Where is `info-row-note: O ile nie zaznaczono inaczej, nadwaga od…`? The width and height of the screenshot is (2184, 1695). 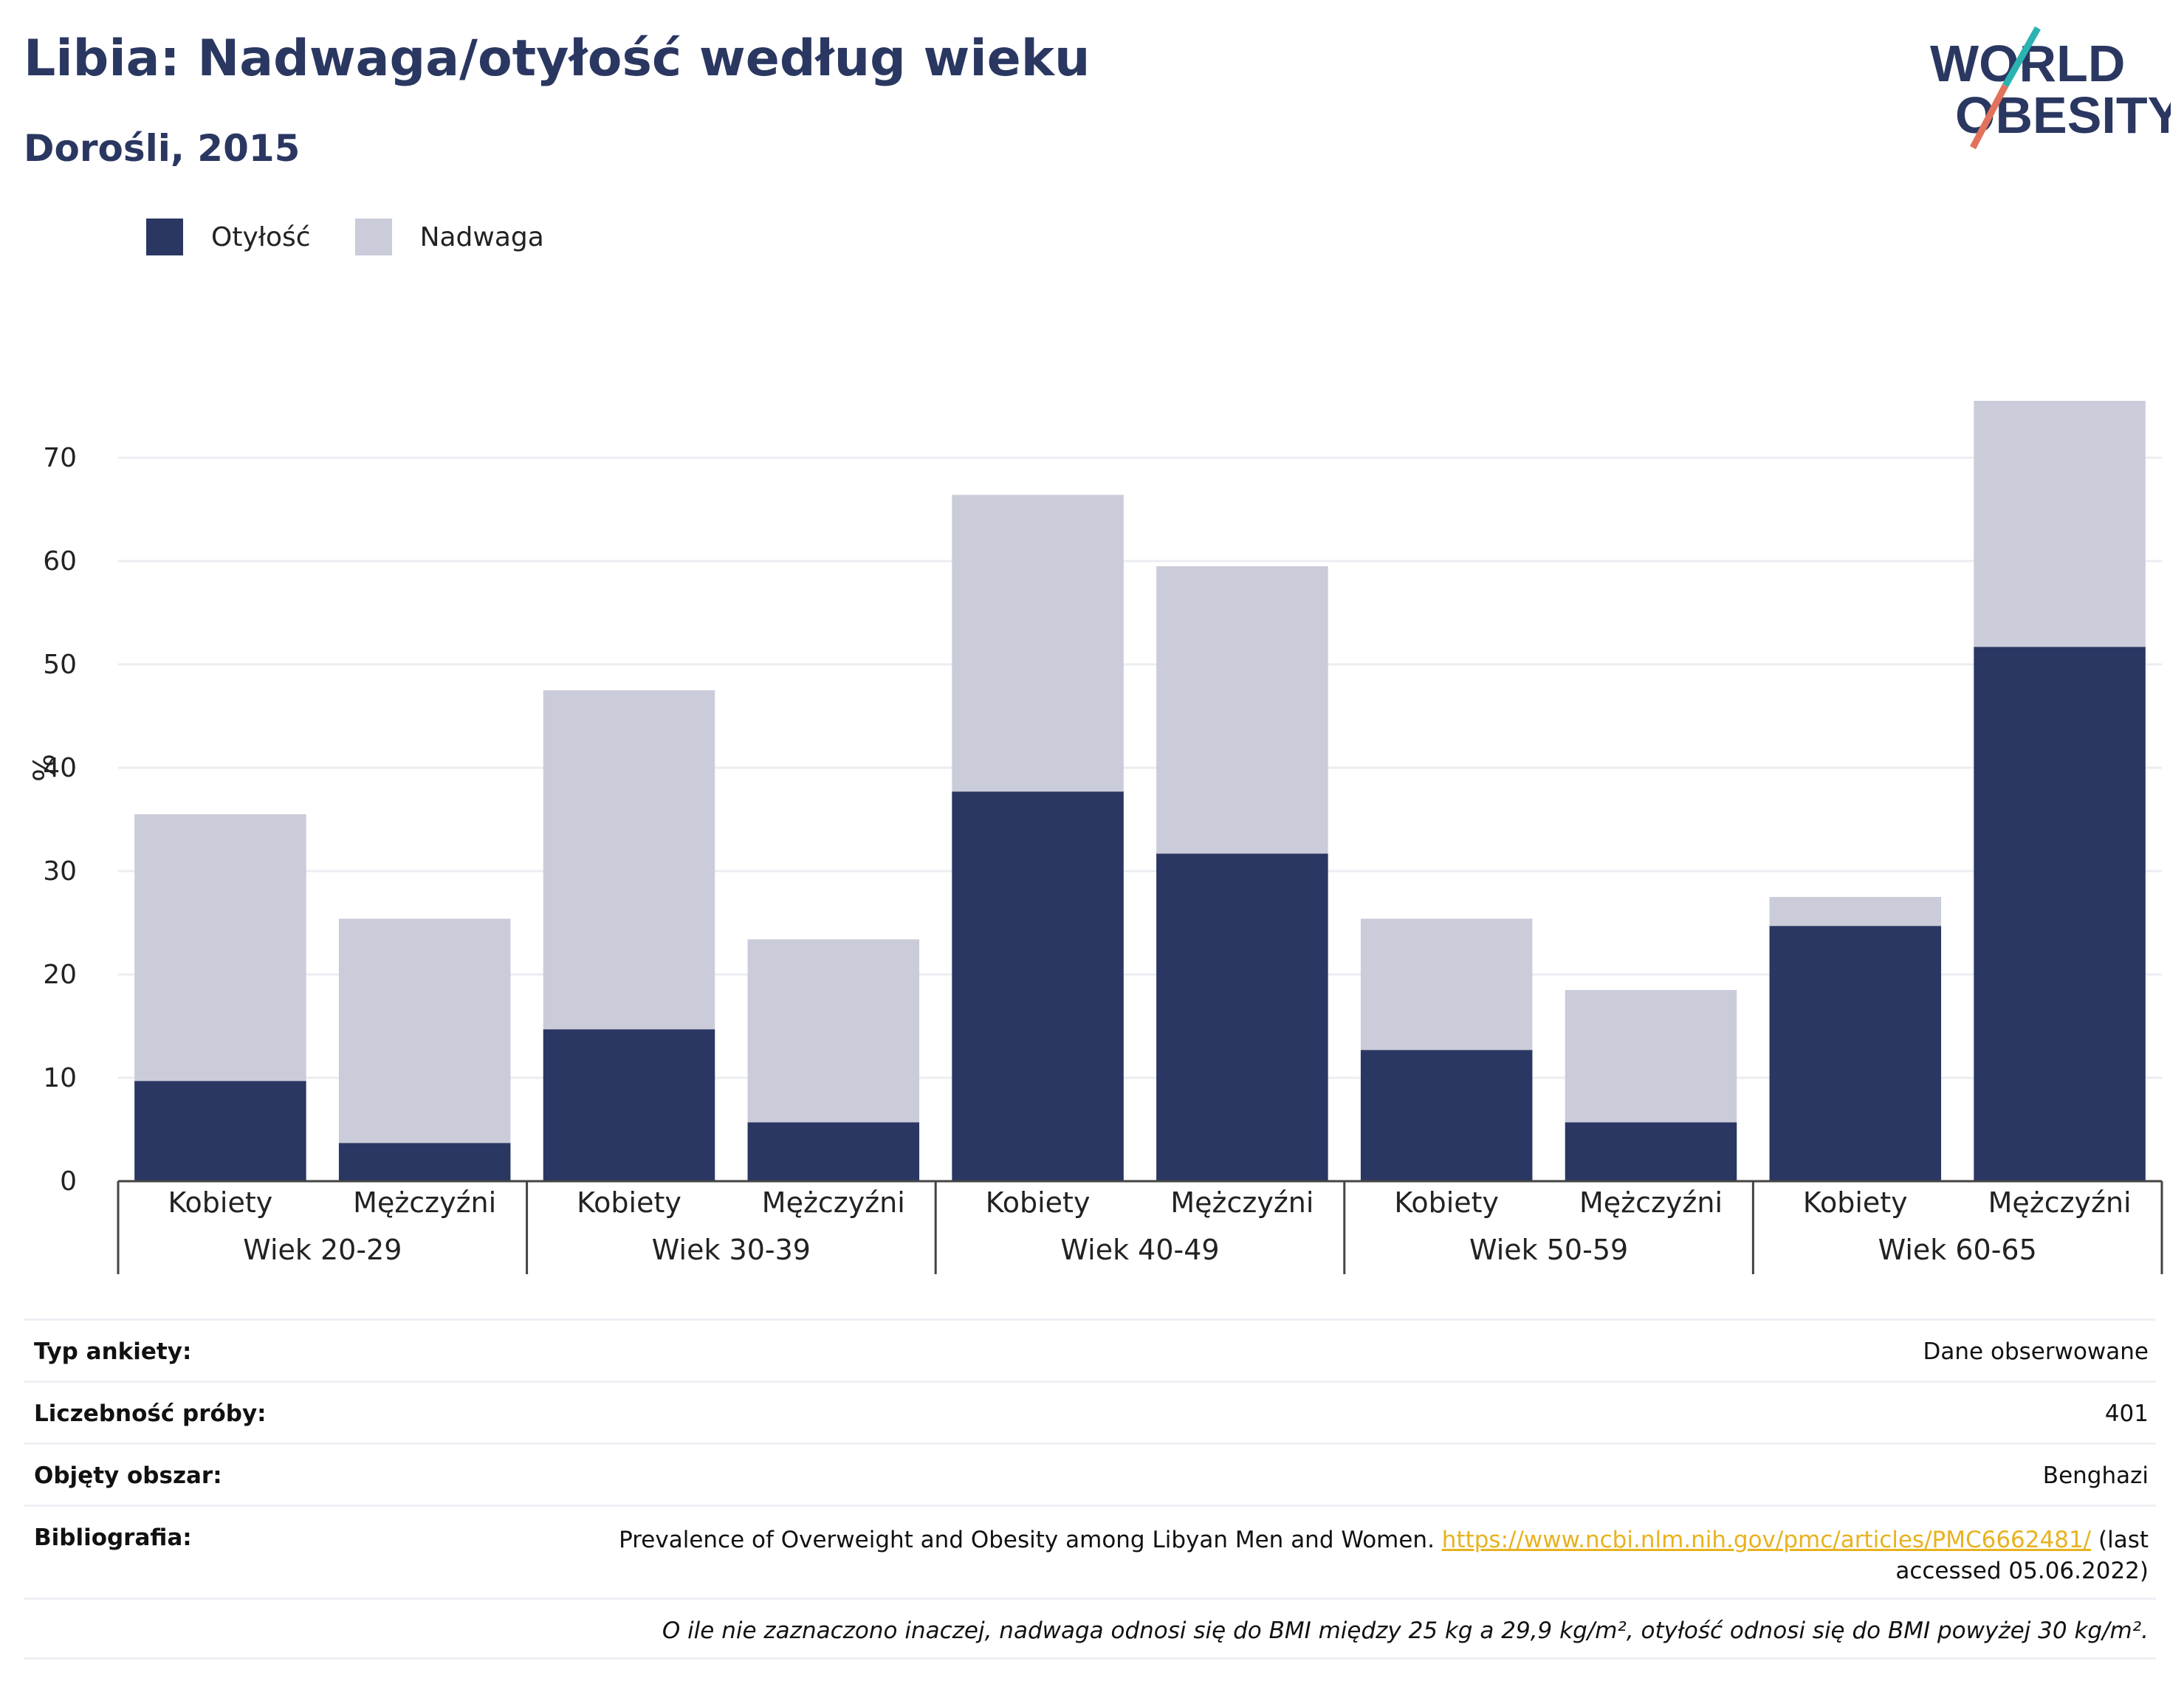
info-row-note: O ile nie zaznaczono inaczej, nadwaga od… is located at coordinates (1090, 1629).